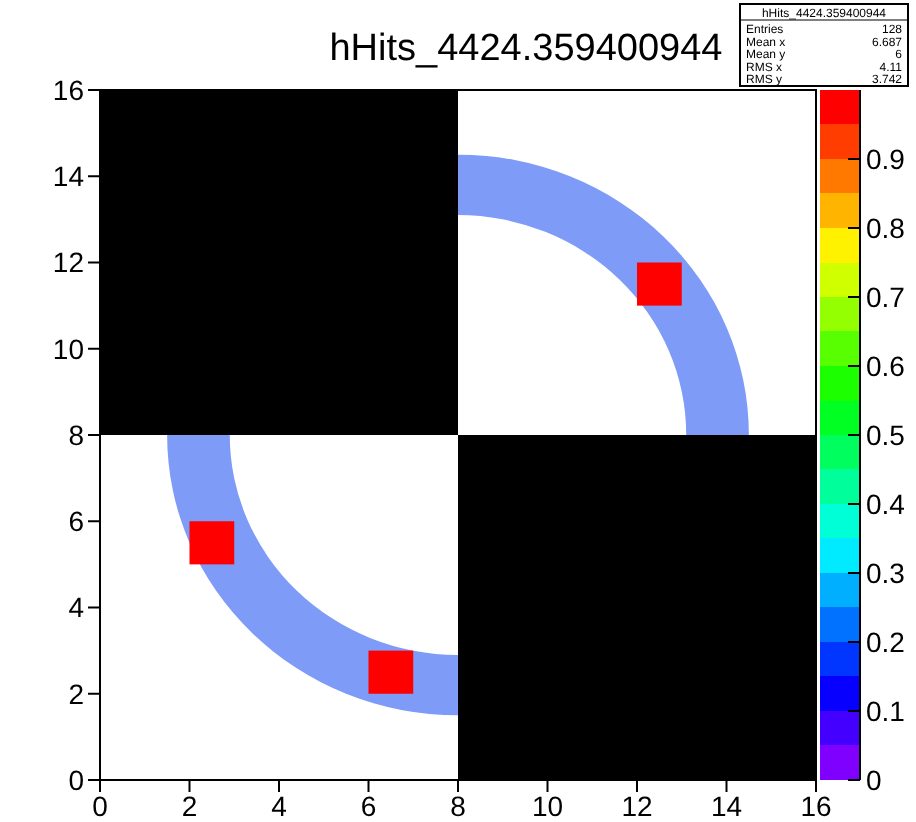 This screenshot has width=916, height=822. Describe the element at coordinates (886, 435) in the screenshot. I see `color-bar-label: 0.5` at that location.